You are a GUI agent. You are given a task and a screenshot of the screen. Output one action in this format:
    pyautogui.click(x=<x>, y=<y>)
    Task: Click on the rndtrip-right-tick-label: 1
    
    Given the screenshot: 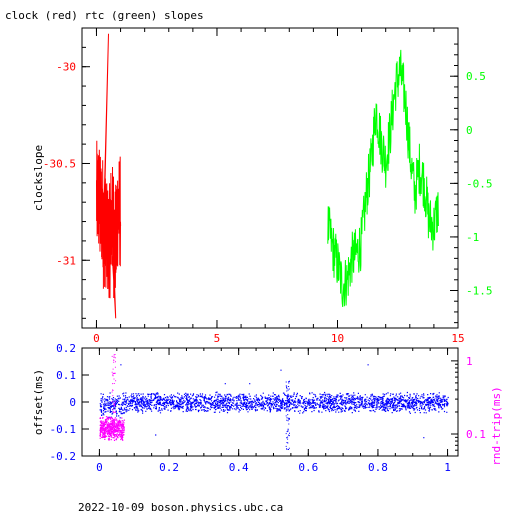 What is the action you would take?
    pyautogui.click(x=469, y=361)
    